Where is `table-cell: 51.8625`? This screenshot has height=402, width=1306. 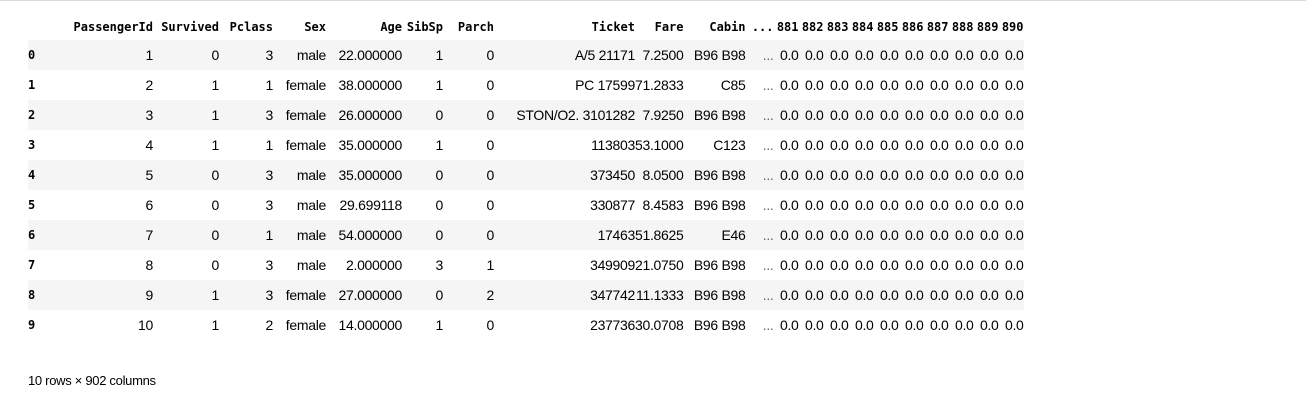 table-cell: 51.8625 is located at coordinates (659, 235).